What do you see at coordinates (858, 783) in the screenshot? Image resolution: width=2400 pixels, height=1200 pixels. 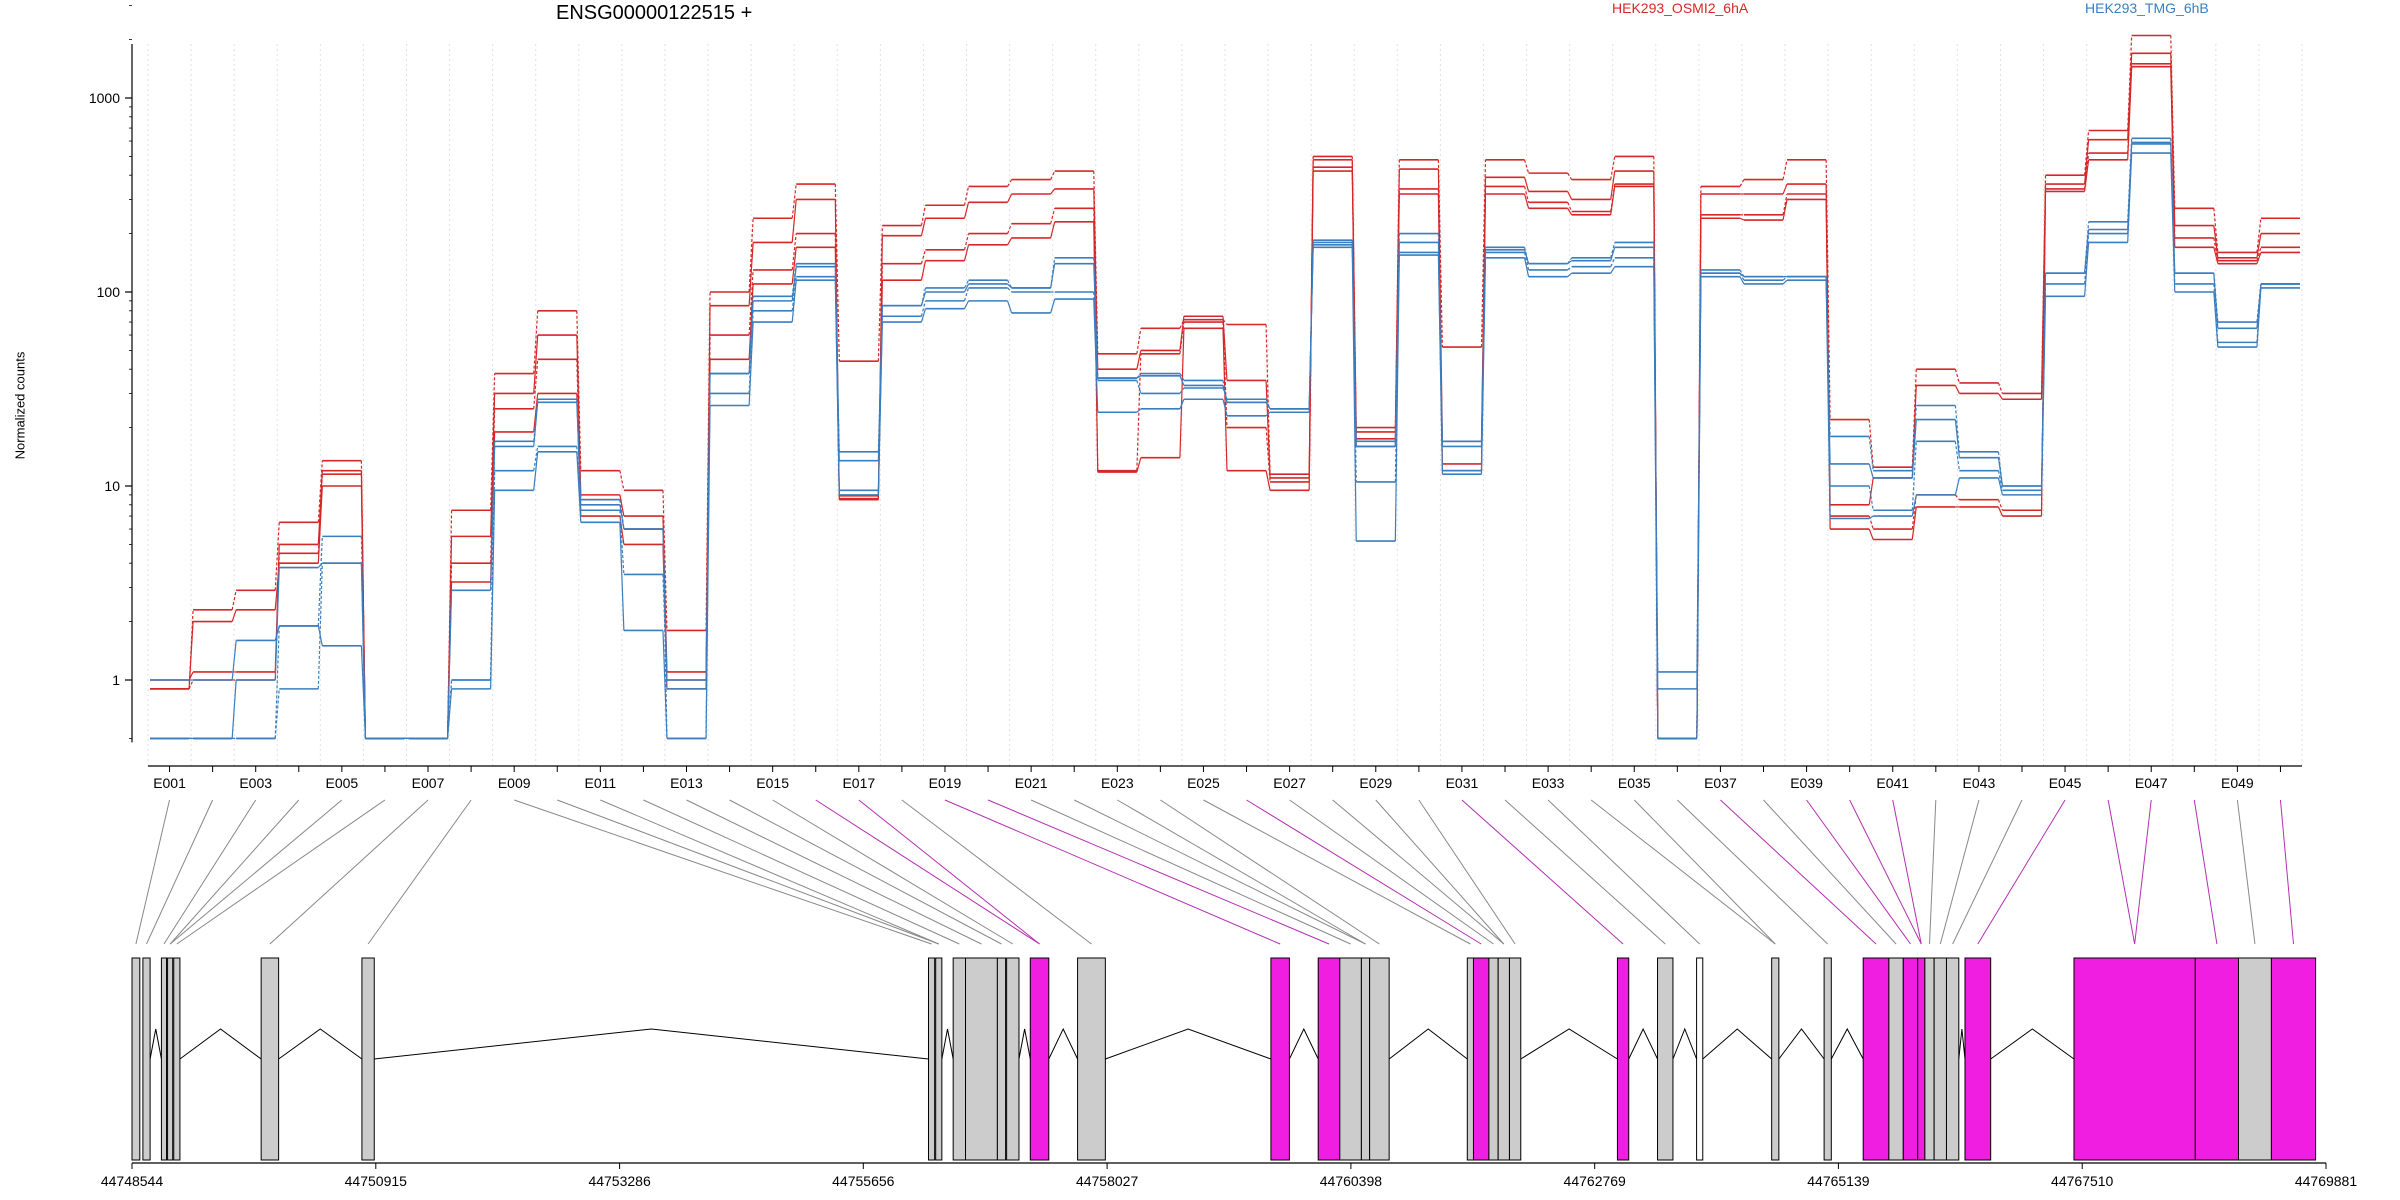 I see `x-tick-label: E017` at bounding box center [858, 783].